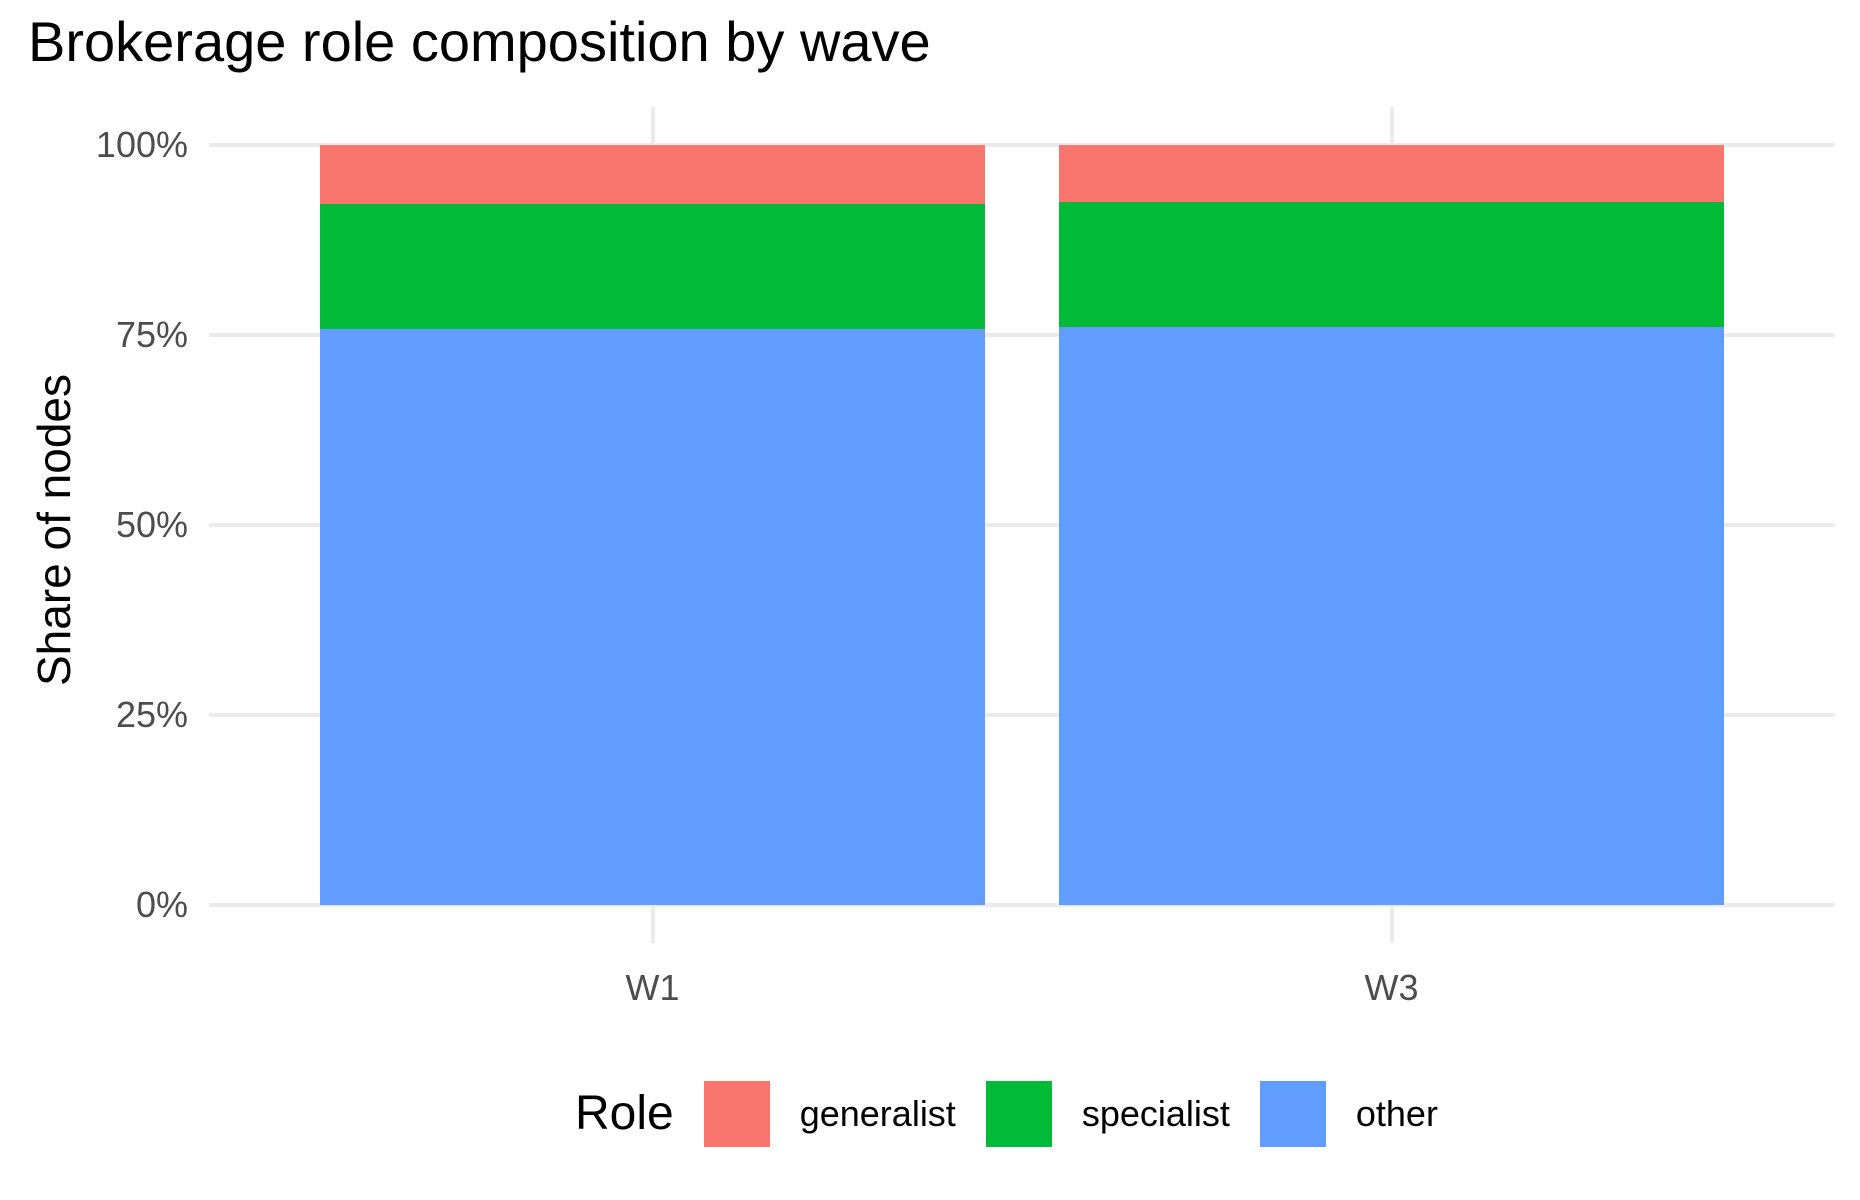 The width and height of the screenshot is (1860, 1200). I want to click on x-tick-label: W3, so click(1391, 987).